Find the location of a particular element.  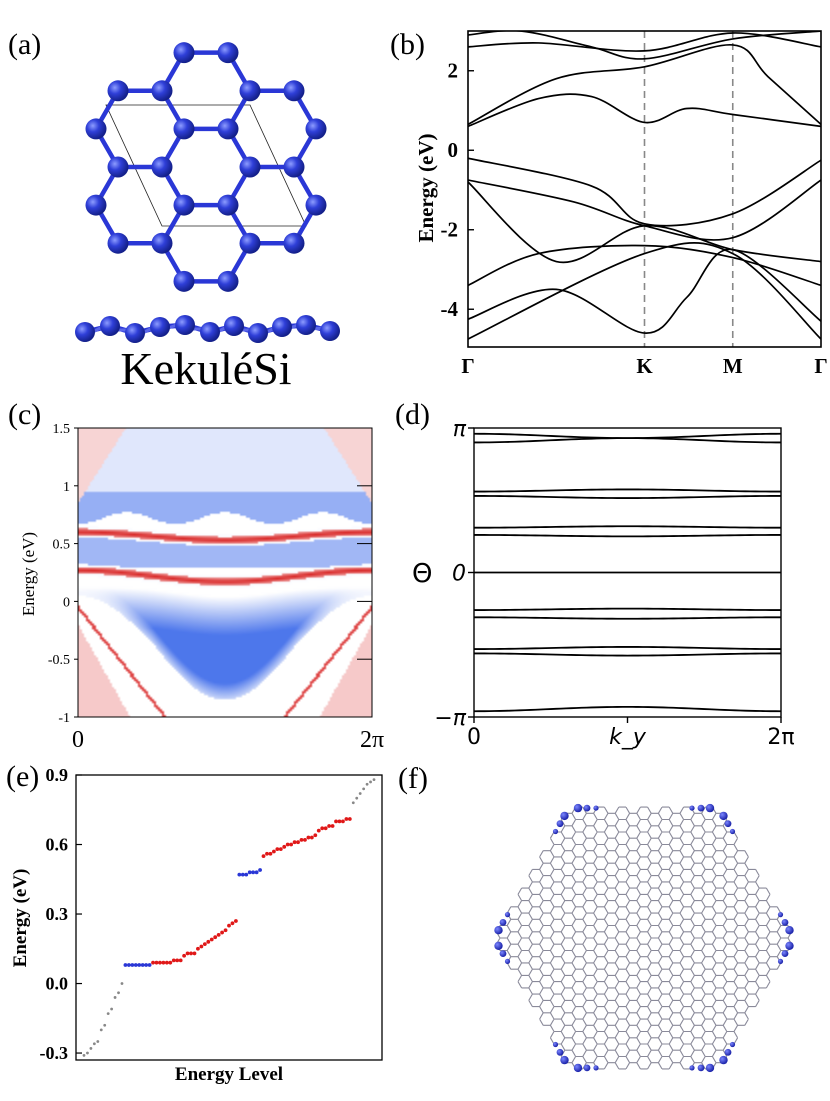

band-ytick-label: -2 is located at coordinates (450, 230).